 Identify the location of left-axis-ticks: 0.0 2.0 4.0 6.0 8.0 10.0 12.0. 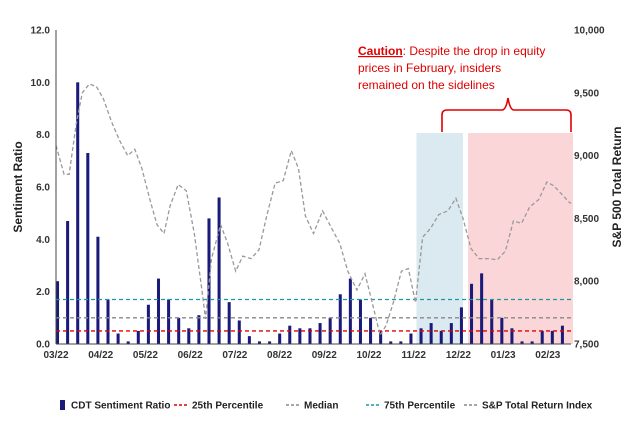
(41, 188).